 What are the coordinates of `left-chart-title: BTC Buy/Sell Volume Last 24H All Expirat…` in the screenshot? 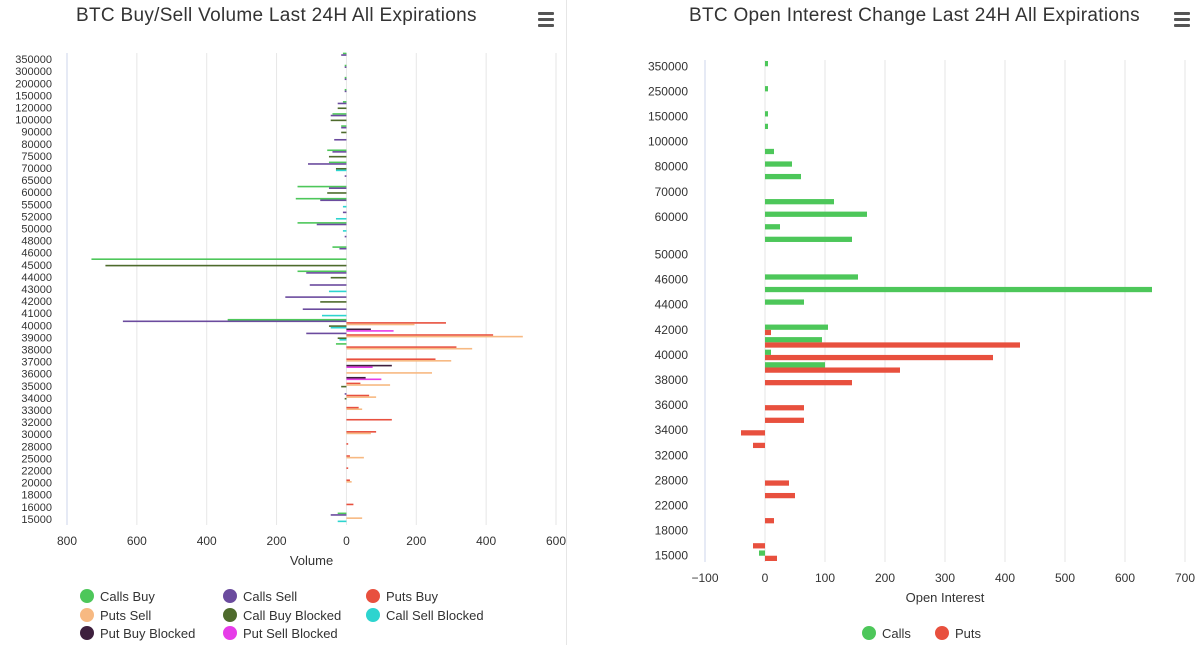 It's located at (276, 15).